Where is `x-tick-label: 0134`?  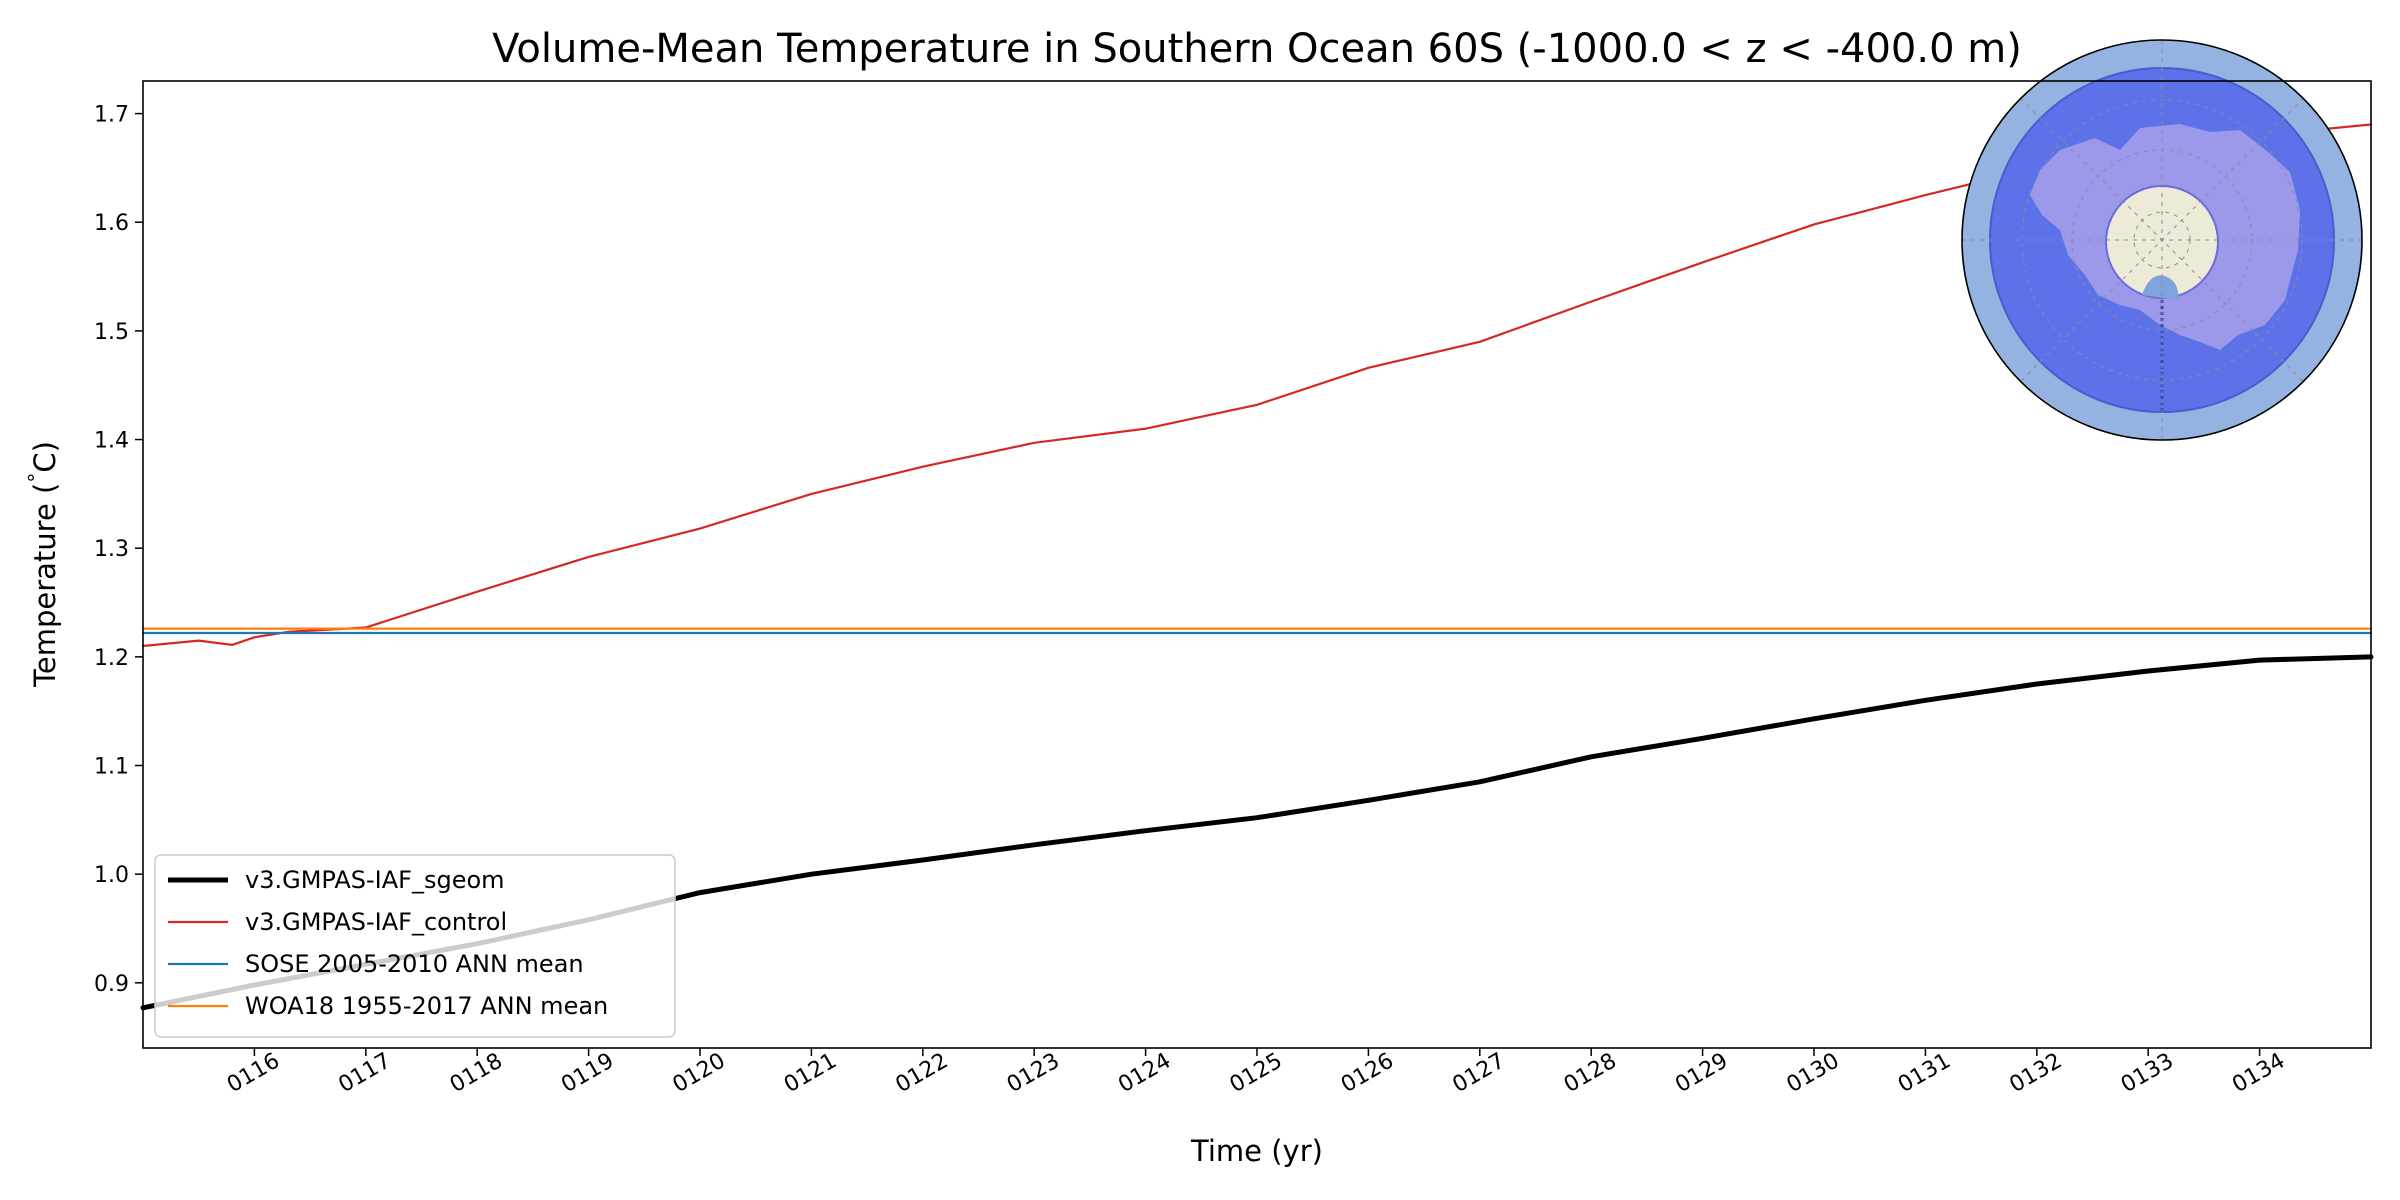 x-tick-label: 0134 is located at coordinates (2258, 1073).